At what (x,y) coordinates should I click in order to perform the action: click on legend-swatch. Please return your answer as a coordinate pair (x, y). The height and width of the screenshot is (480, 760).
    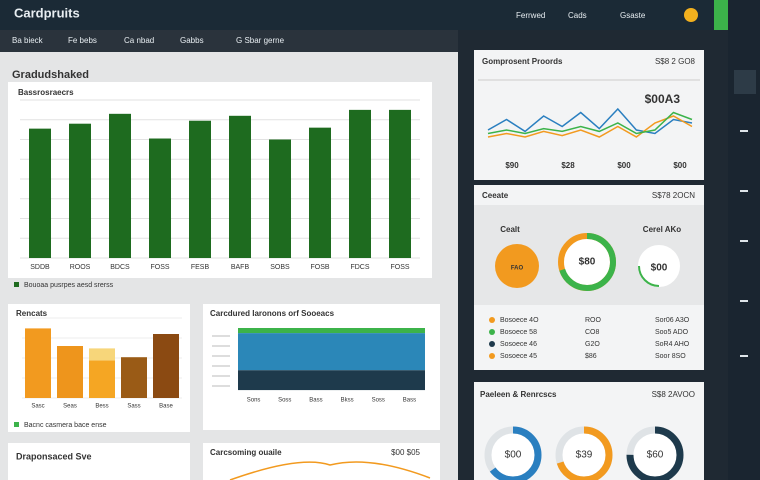
    Looking at the image, I should click on (16, 424).